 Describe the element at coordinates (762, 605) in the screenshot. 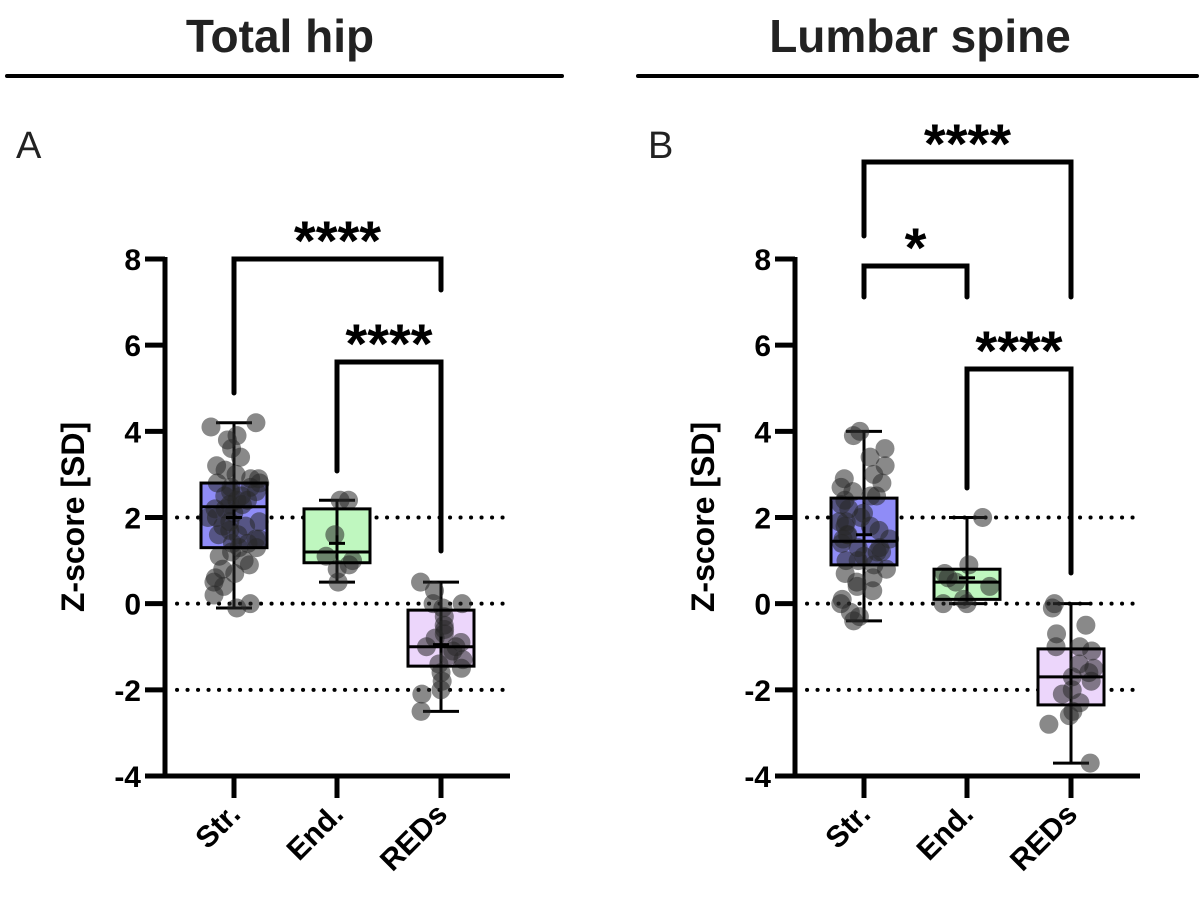

I see `panel-b-y-tick-label: 0` at that location.